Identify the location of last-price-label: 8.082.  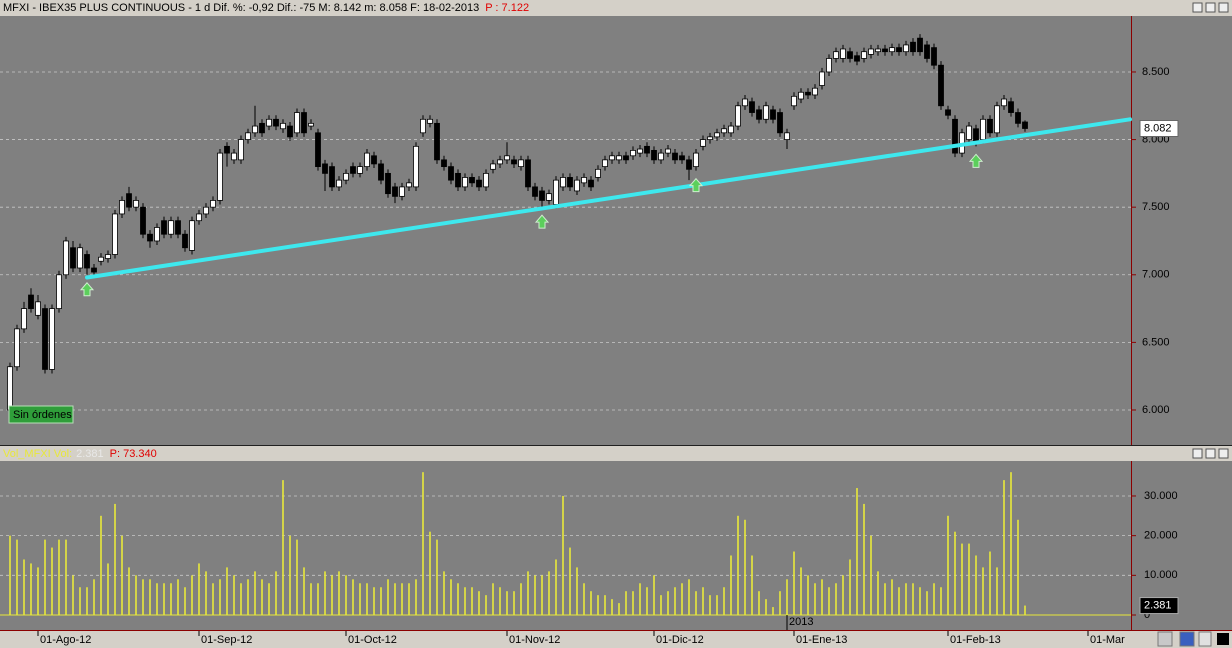
(1158, 128).